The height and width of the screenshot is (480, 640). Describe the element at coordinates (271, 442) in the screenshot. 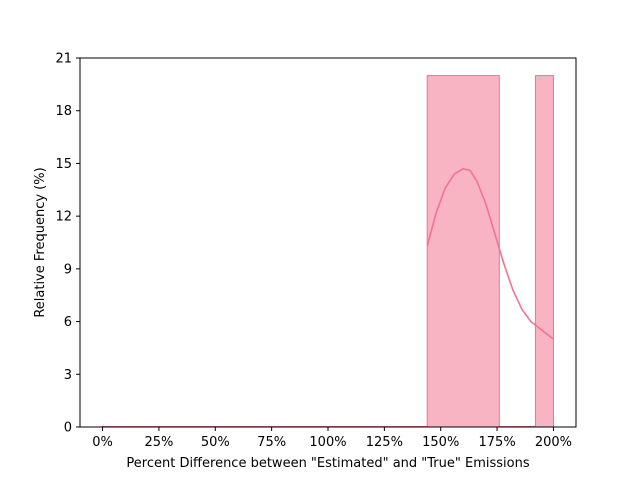

I see `x-tick-label: 75%` at that location.